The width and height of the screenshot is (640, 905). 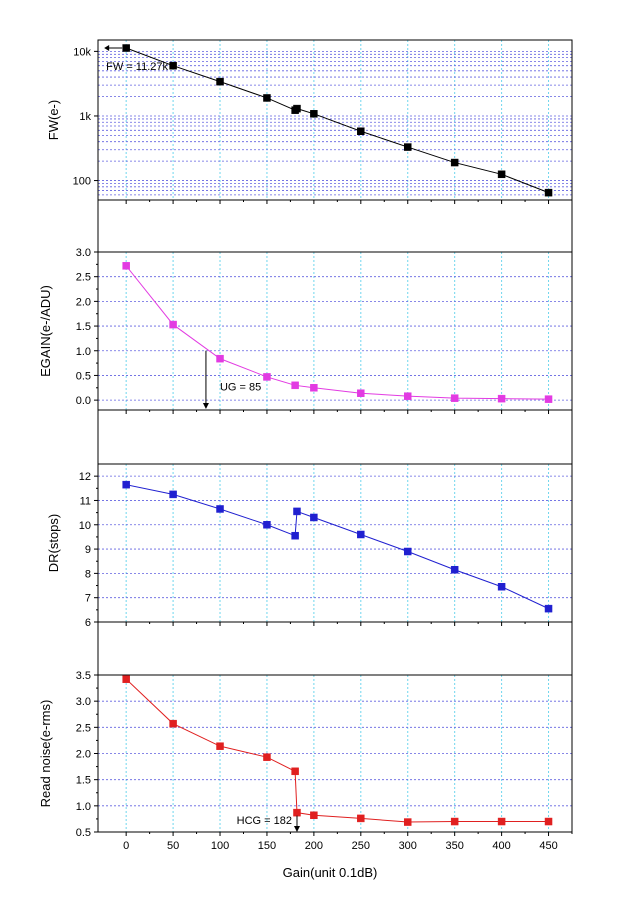 What do you see at coordinates (264, 821) in the screenshot?
I see `annotation-label: HCG = 182` at bounding box center [264, 821].